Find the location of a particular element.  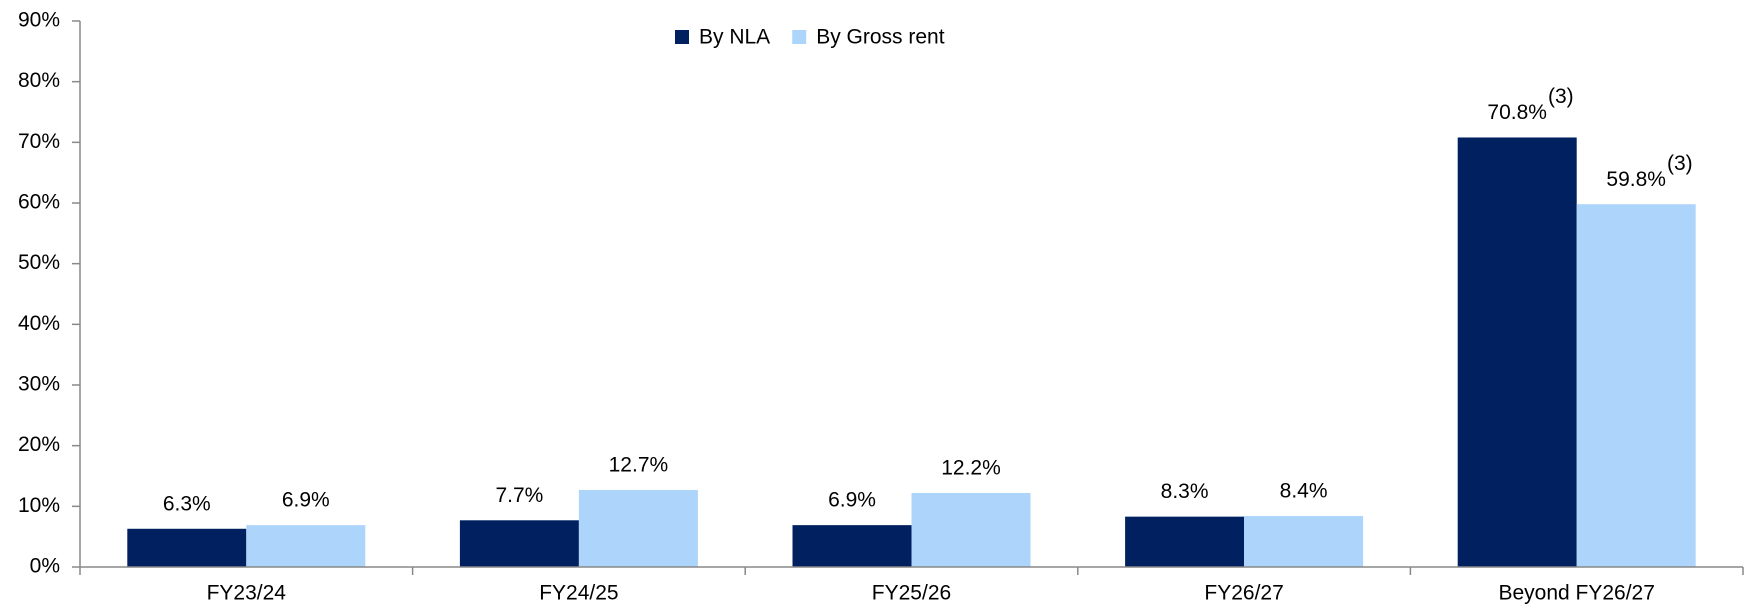

value-label: 59.8% is located at coordinates (1636, 179).